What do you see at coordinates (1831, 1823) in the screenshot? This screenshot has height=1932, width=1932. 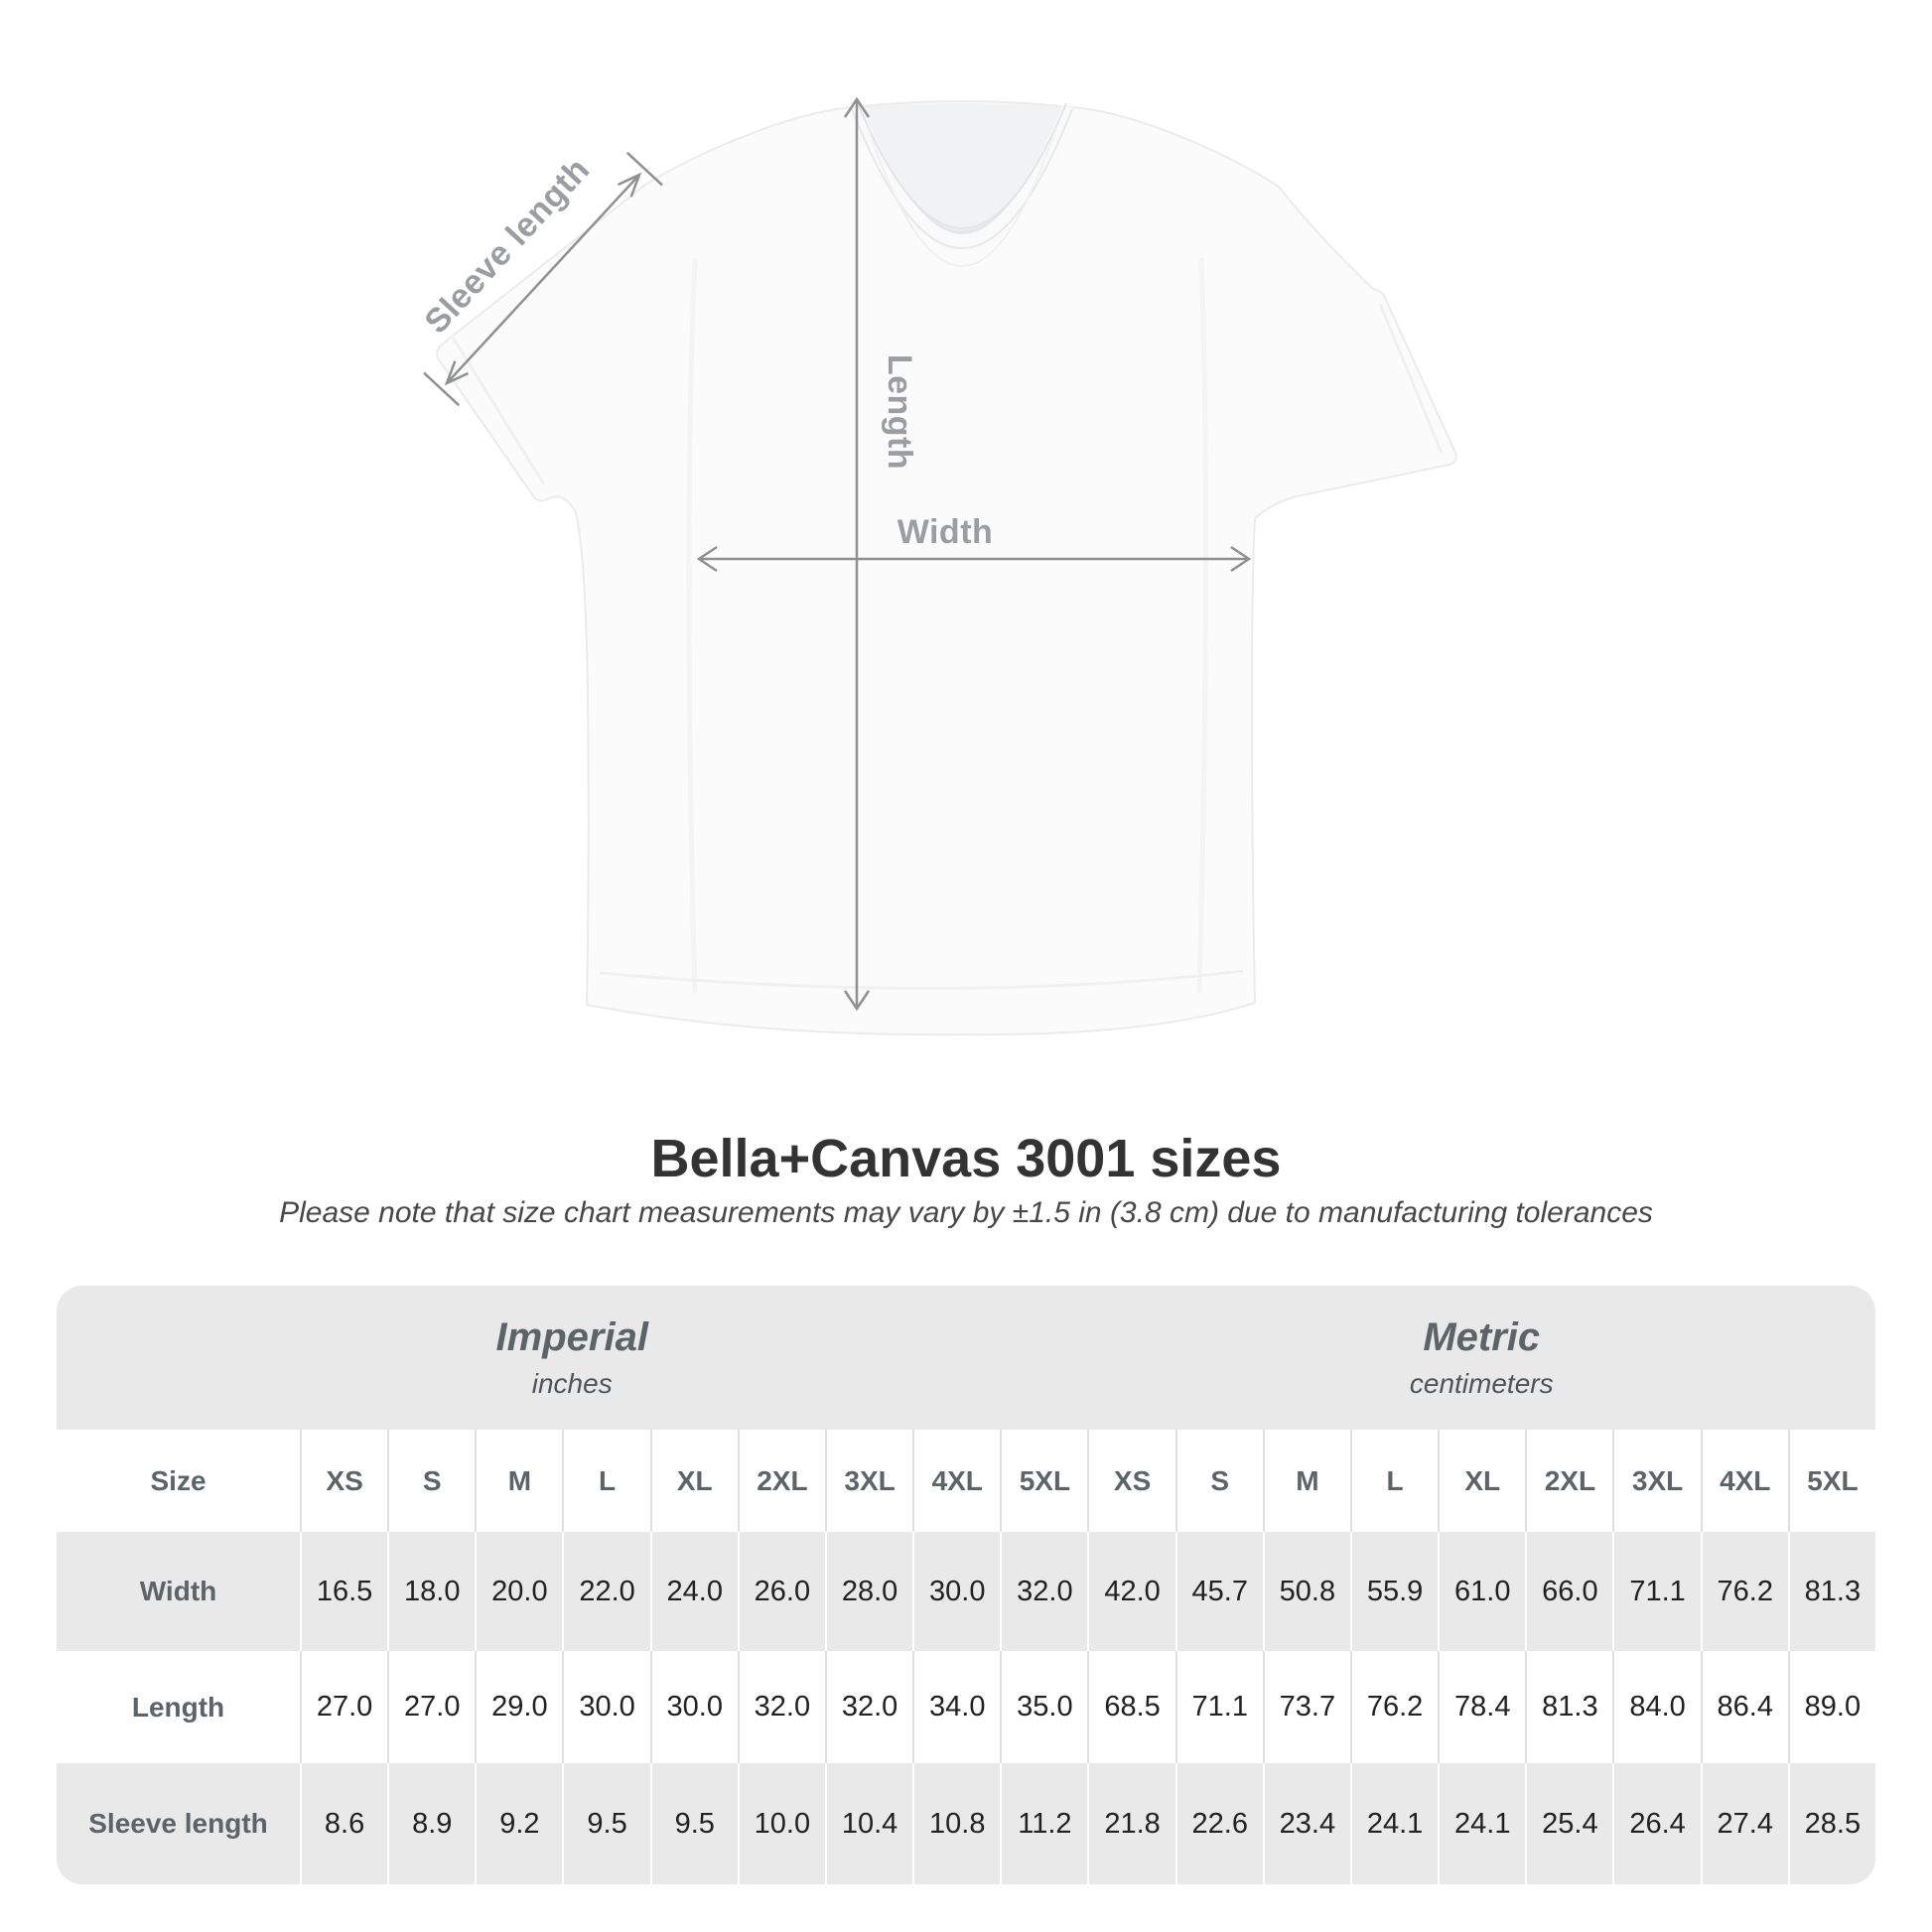 I see `cell-metric: 28.5` at bounding box center [1831, 1823].